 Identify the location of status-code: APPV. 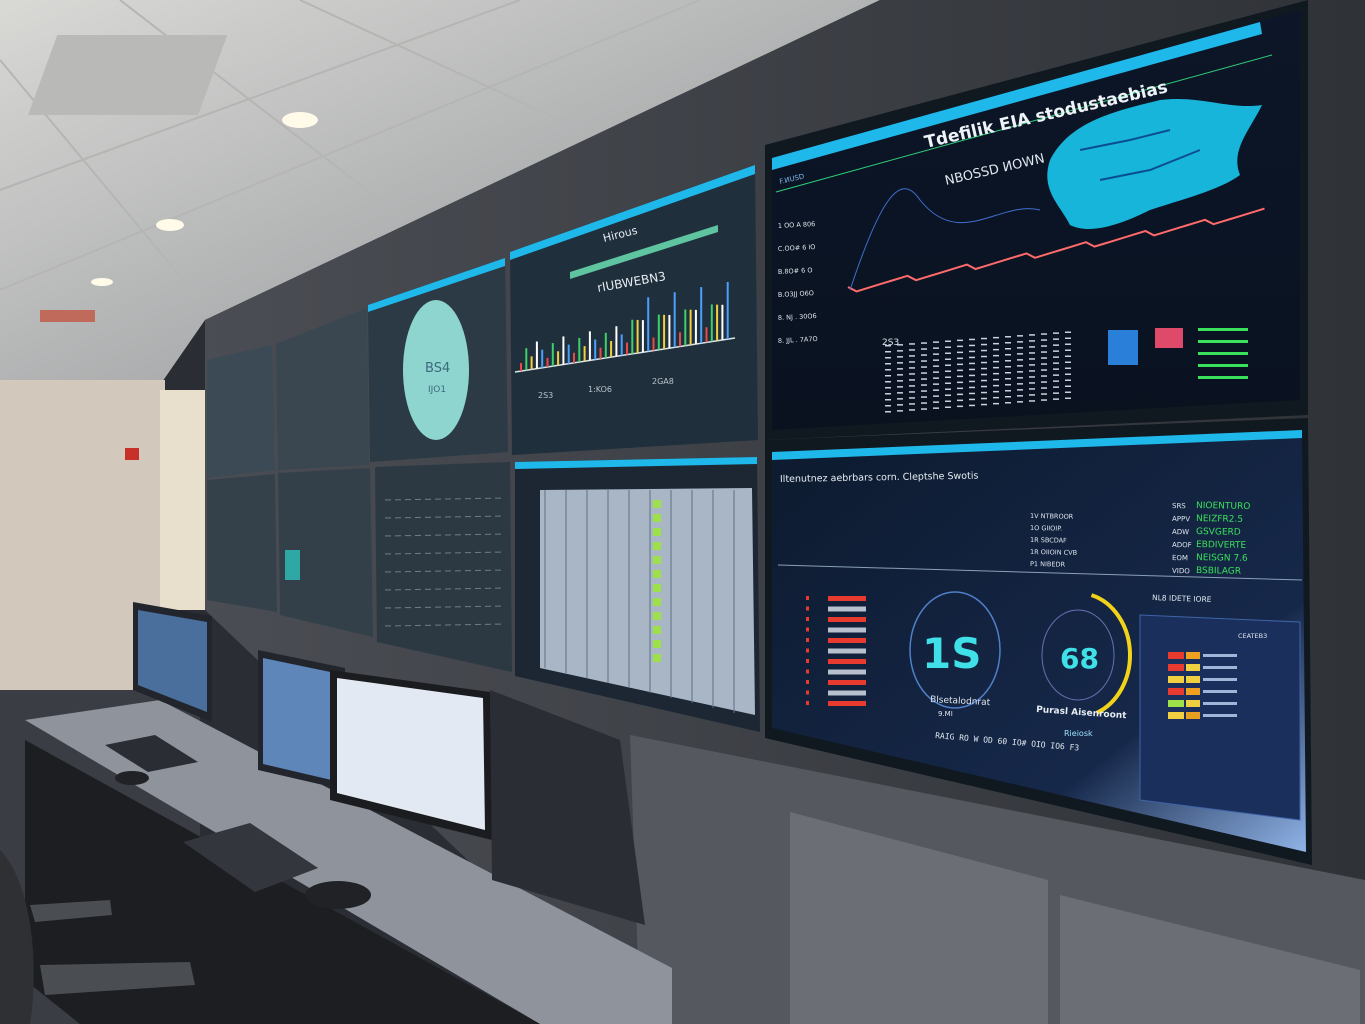
(1181, 519).